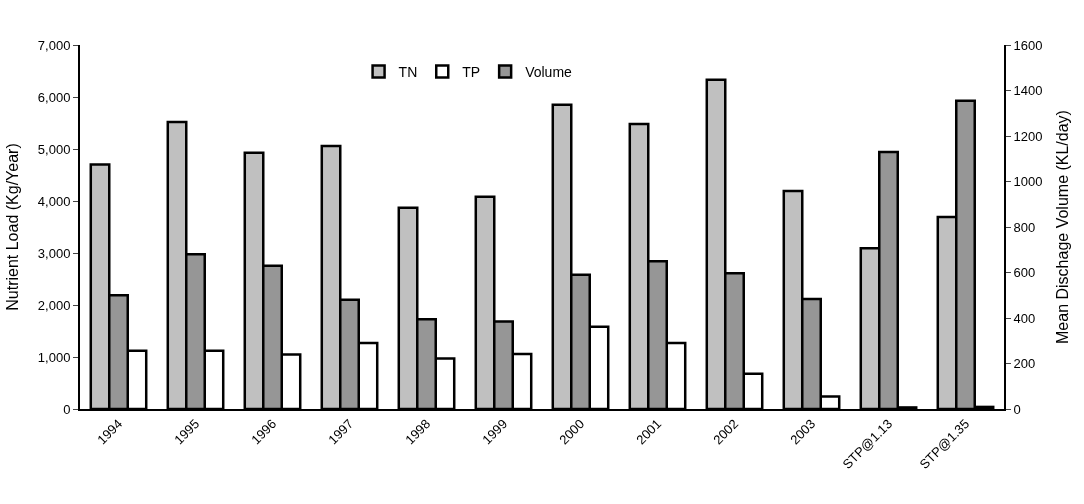 The image size is (1084, 504). Describe the element at coordinates (408, 71) in the screenshot. I see `legend-label: TN` at that location.